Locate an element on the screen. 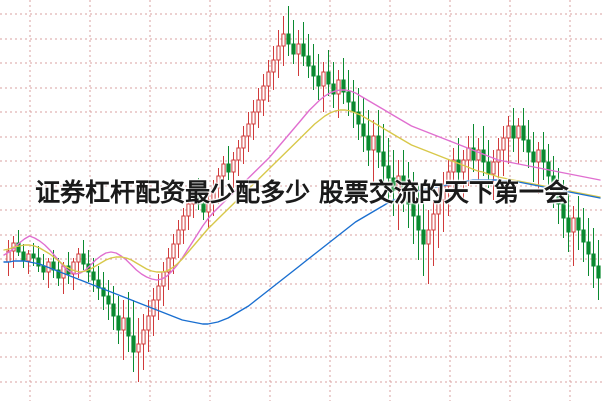  overlay-title: 证券杠杆配资最少配多少 股票交流的天下第一会 is located at coordinates (302, 192).